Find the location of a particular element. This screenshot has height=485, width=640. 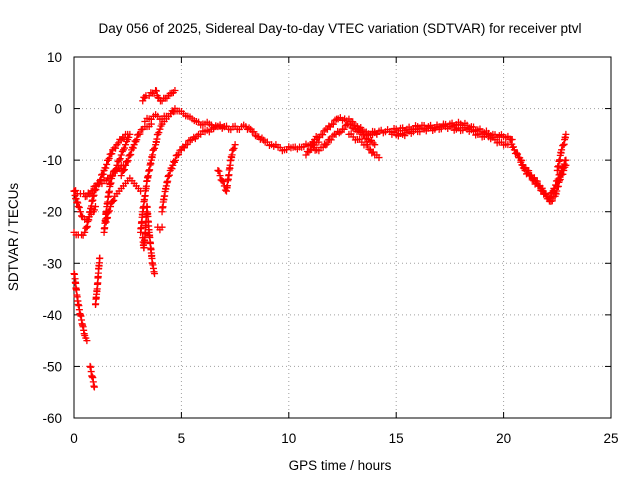

series-trace-h is located at coordinates (136, 150).